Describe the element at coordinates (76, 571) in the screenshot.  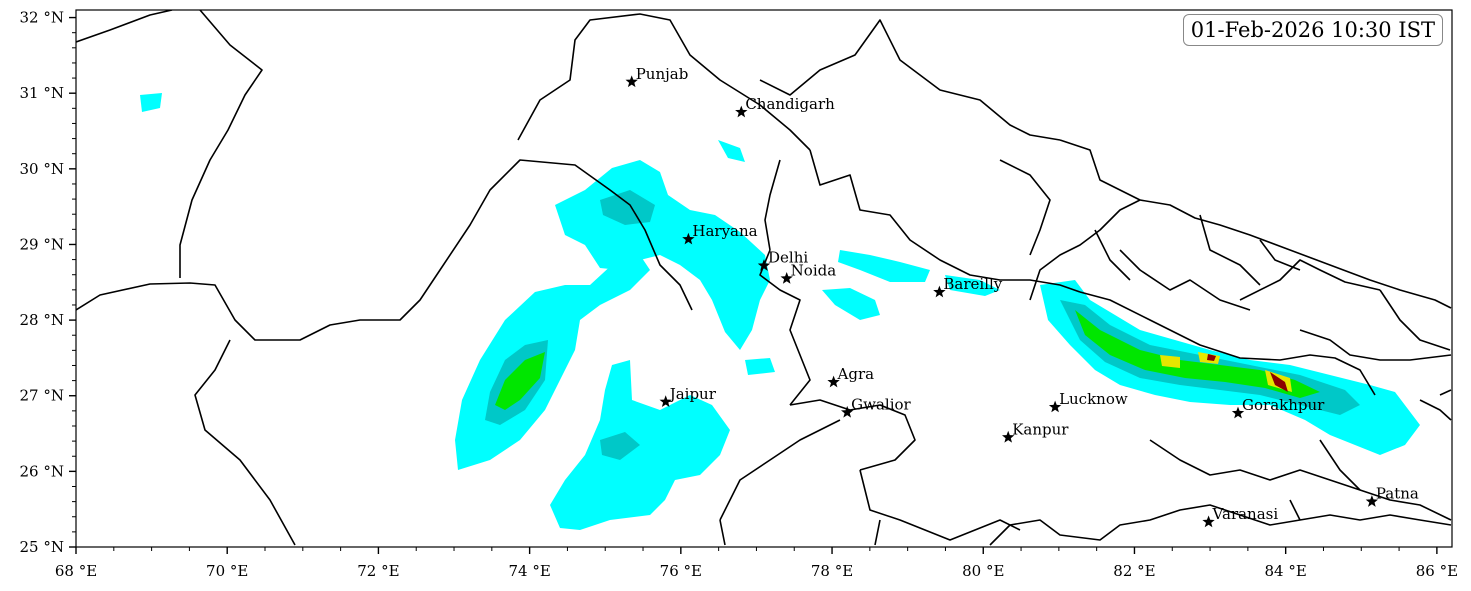
I see `x-tick-label: 68 °E` at that location.